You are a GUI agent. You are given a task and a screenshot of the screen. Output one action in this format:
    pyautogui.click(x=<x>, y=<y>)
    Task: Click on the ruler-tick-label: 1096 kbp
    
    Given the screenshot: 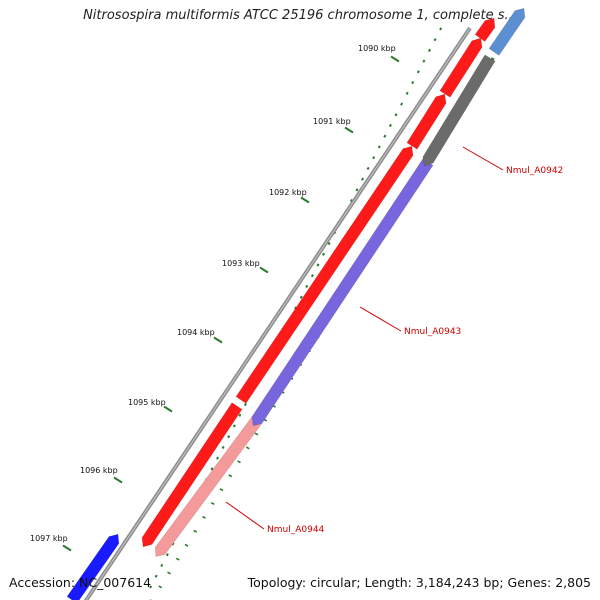 What is the action you would take?
    pyautogui.click(x=99, y=470)
    